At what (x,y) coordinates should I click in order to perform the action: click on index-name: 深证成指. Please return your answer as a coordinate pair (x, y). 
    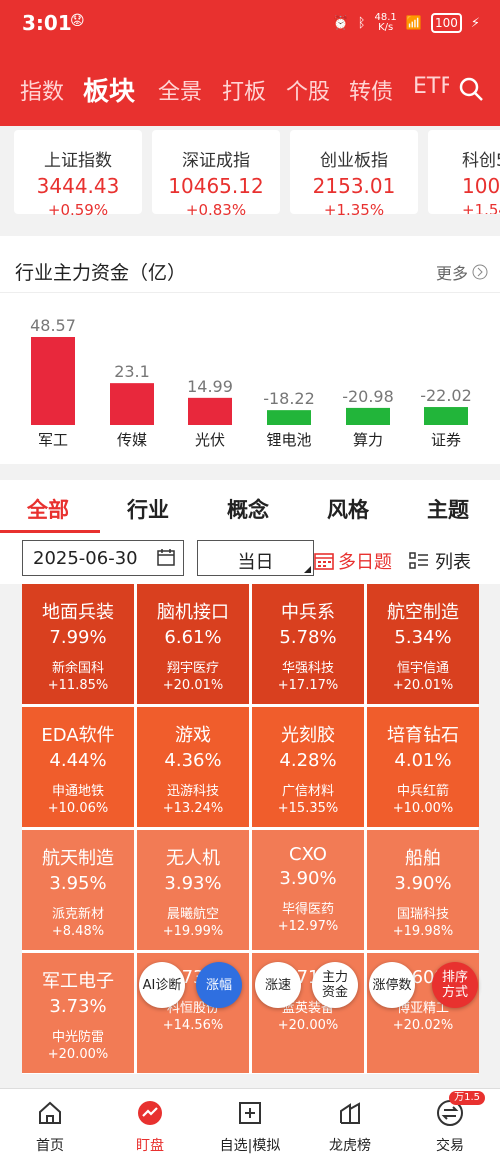
    Looking at the image, I should click on (216, 161).